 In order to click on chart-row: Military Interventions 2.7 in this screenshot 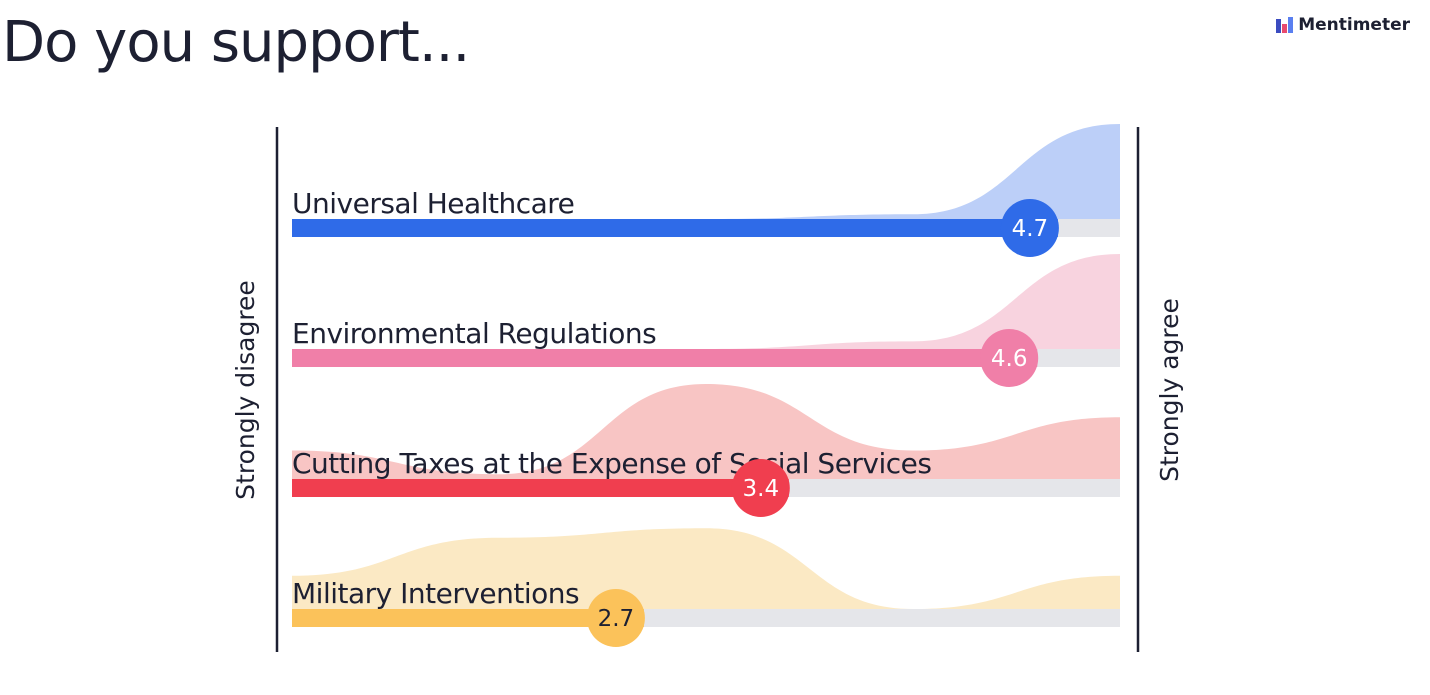, I will do `click(706, 587)`.